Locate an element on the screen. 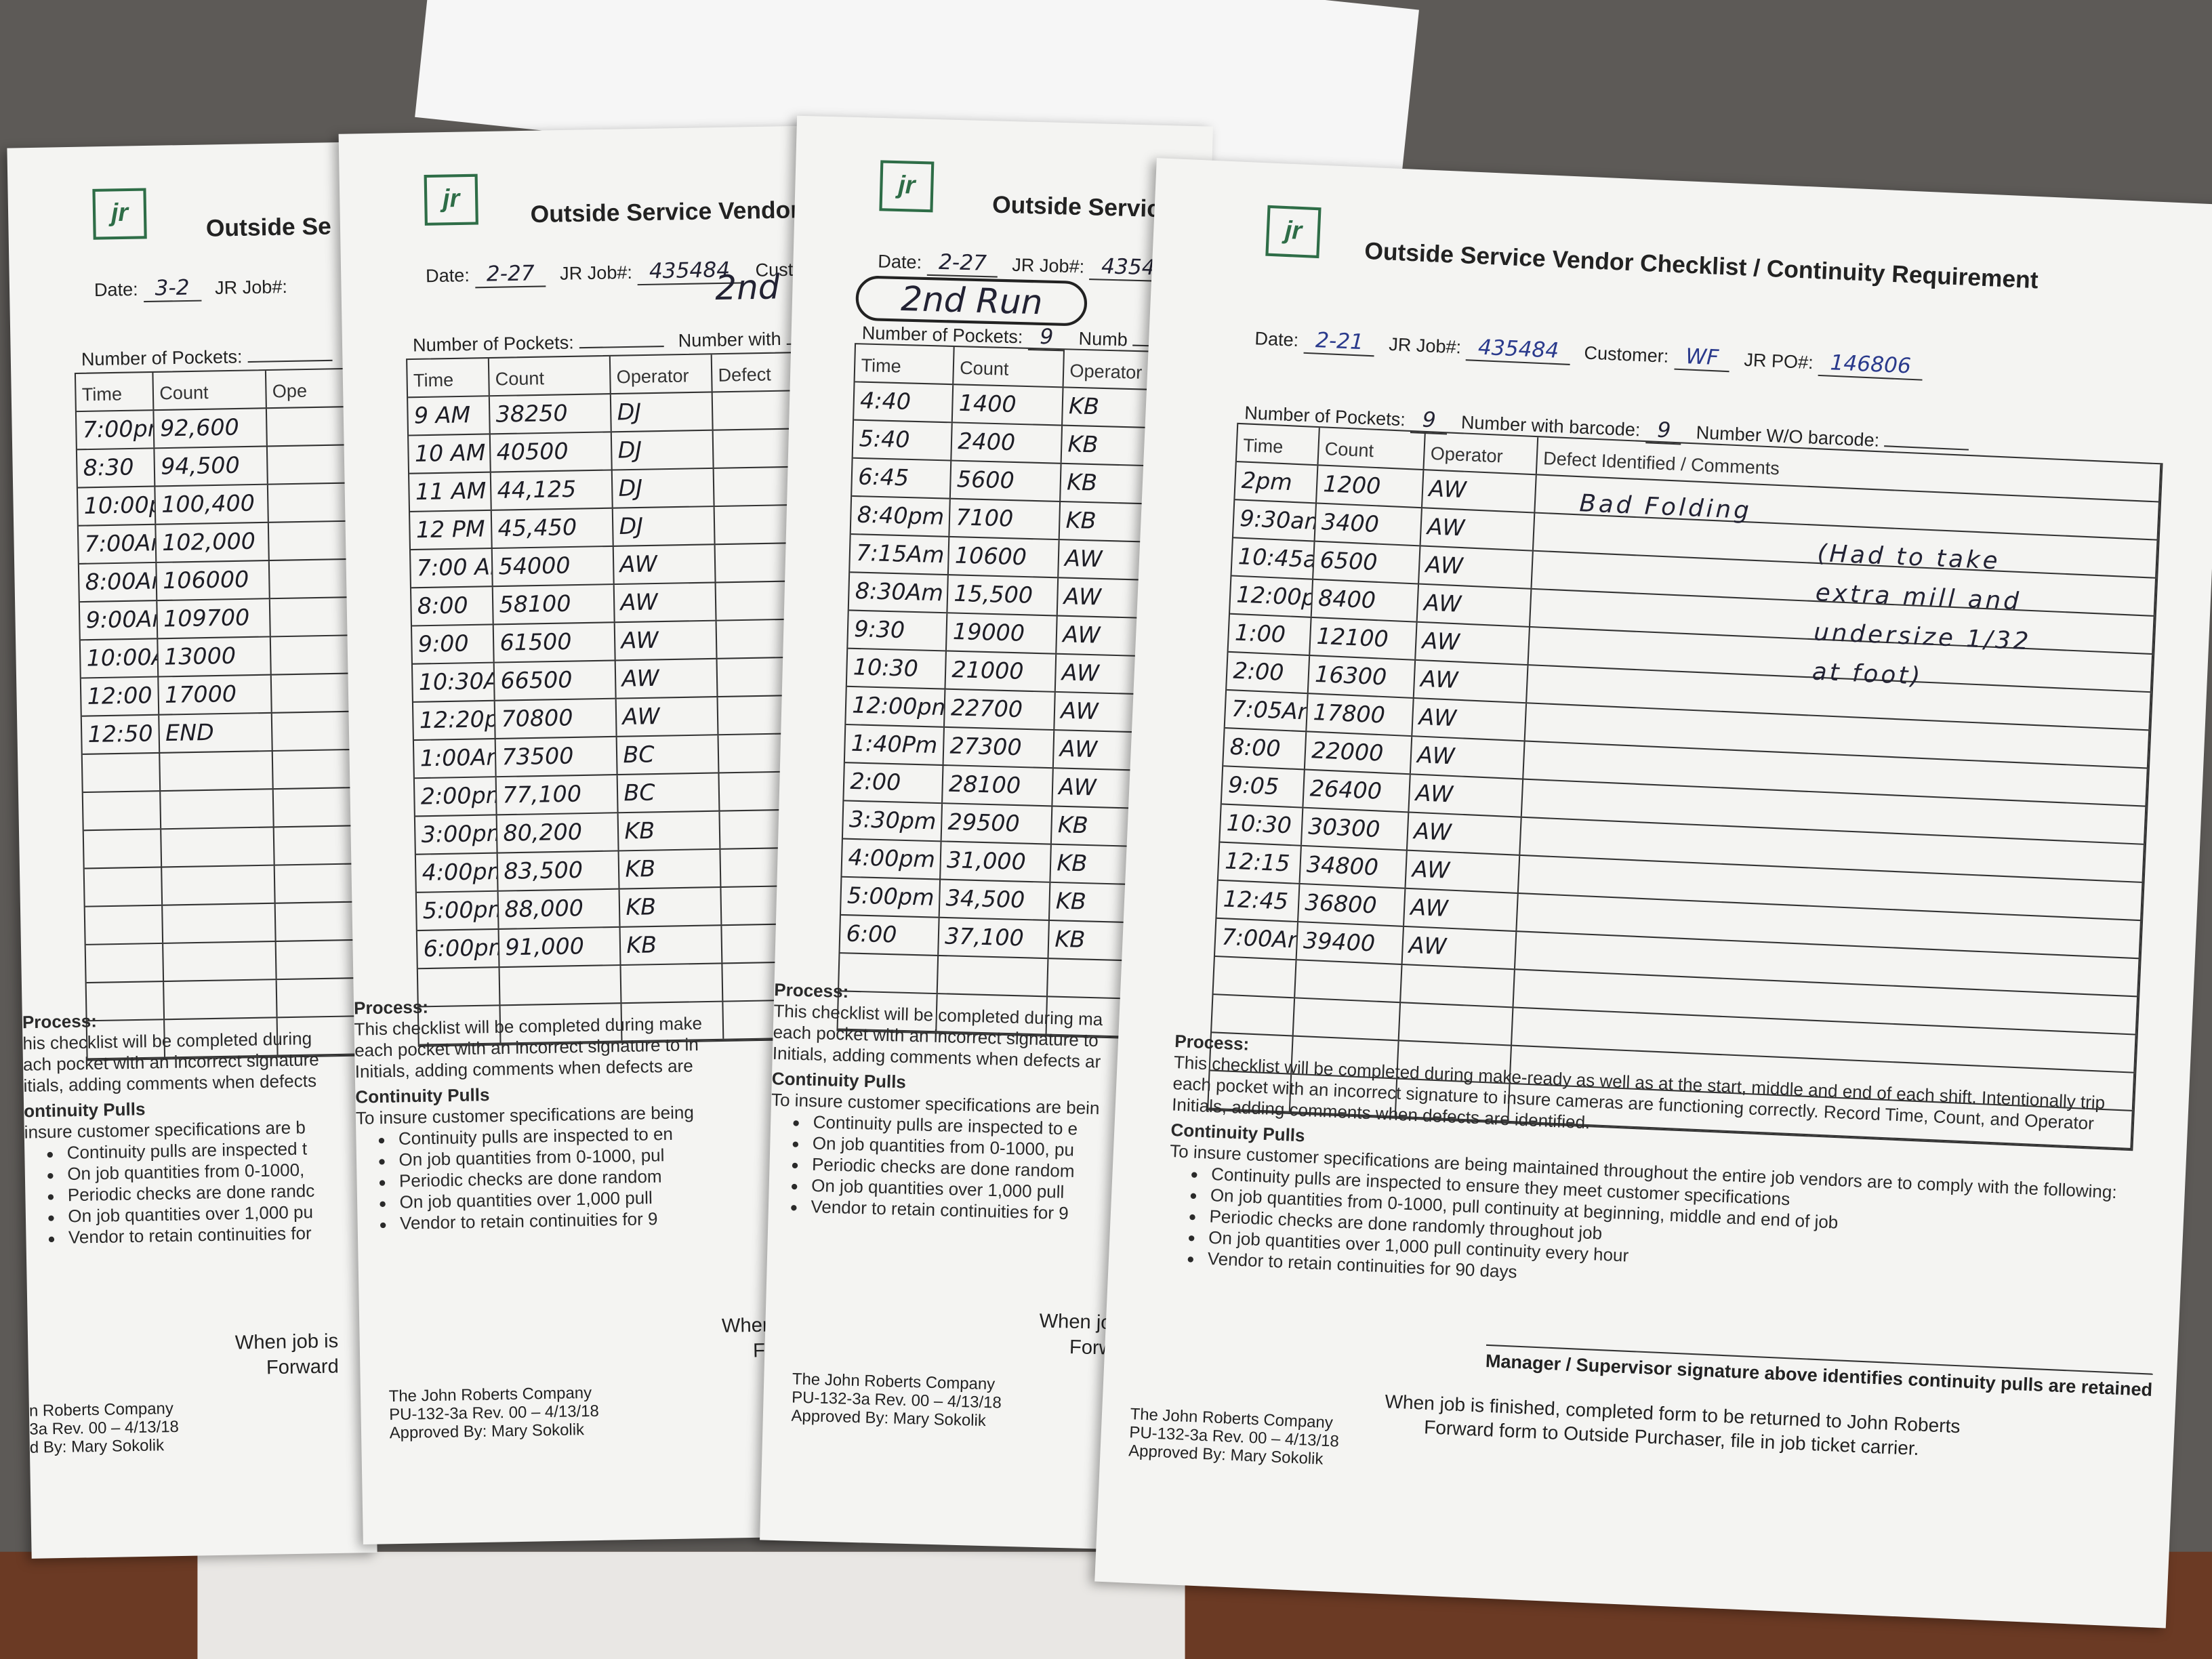  cell: 8:30Am is located at coordinates (899, 593).